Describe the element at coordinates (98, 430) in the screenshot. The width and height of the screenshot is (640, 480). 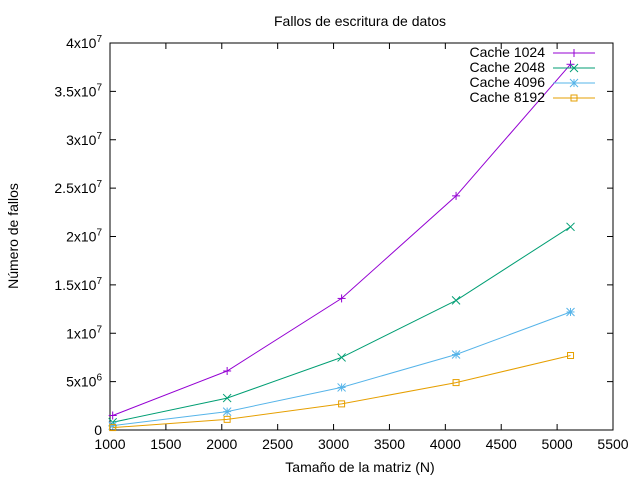
I see `y-tick-label: 0` at that location.